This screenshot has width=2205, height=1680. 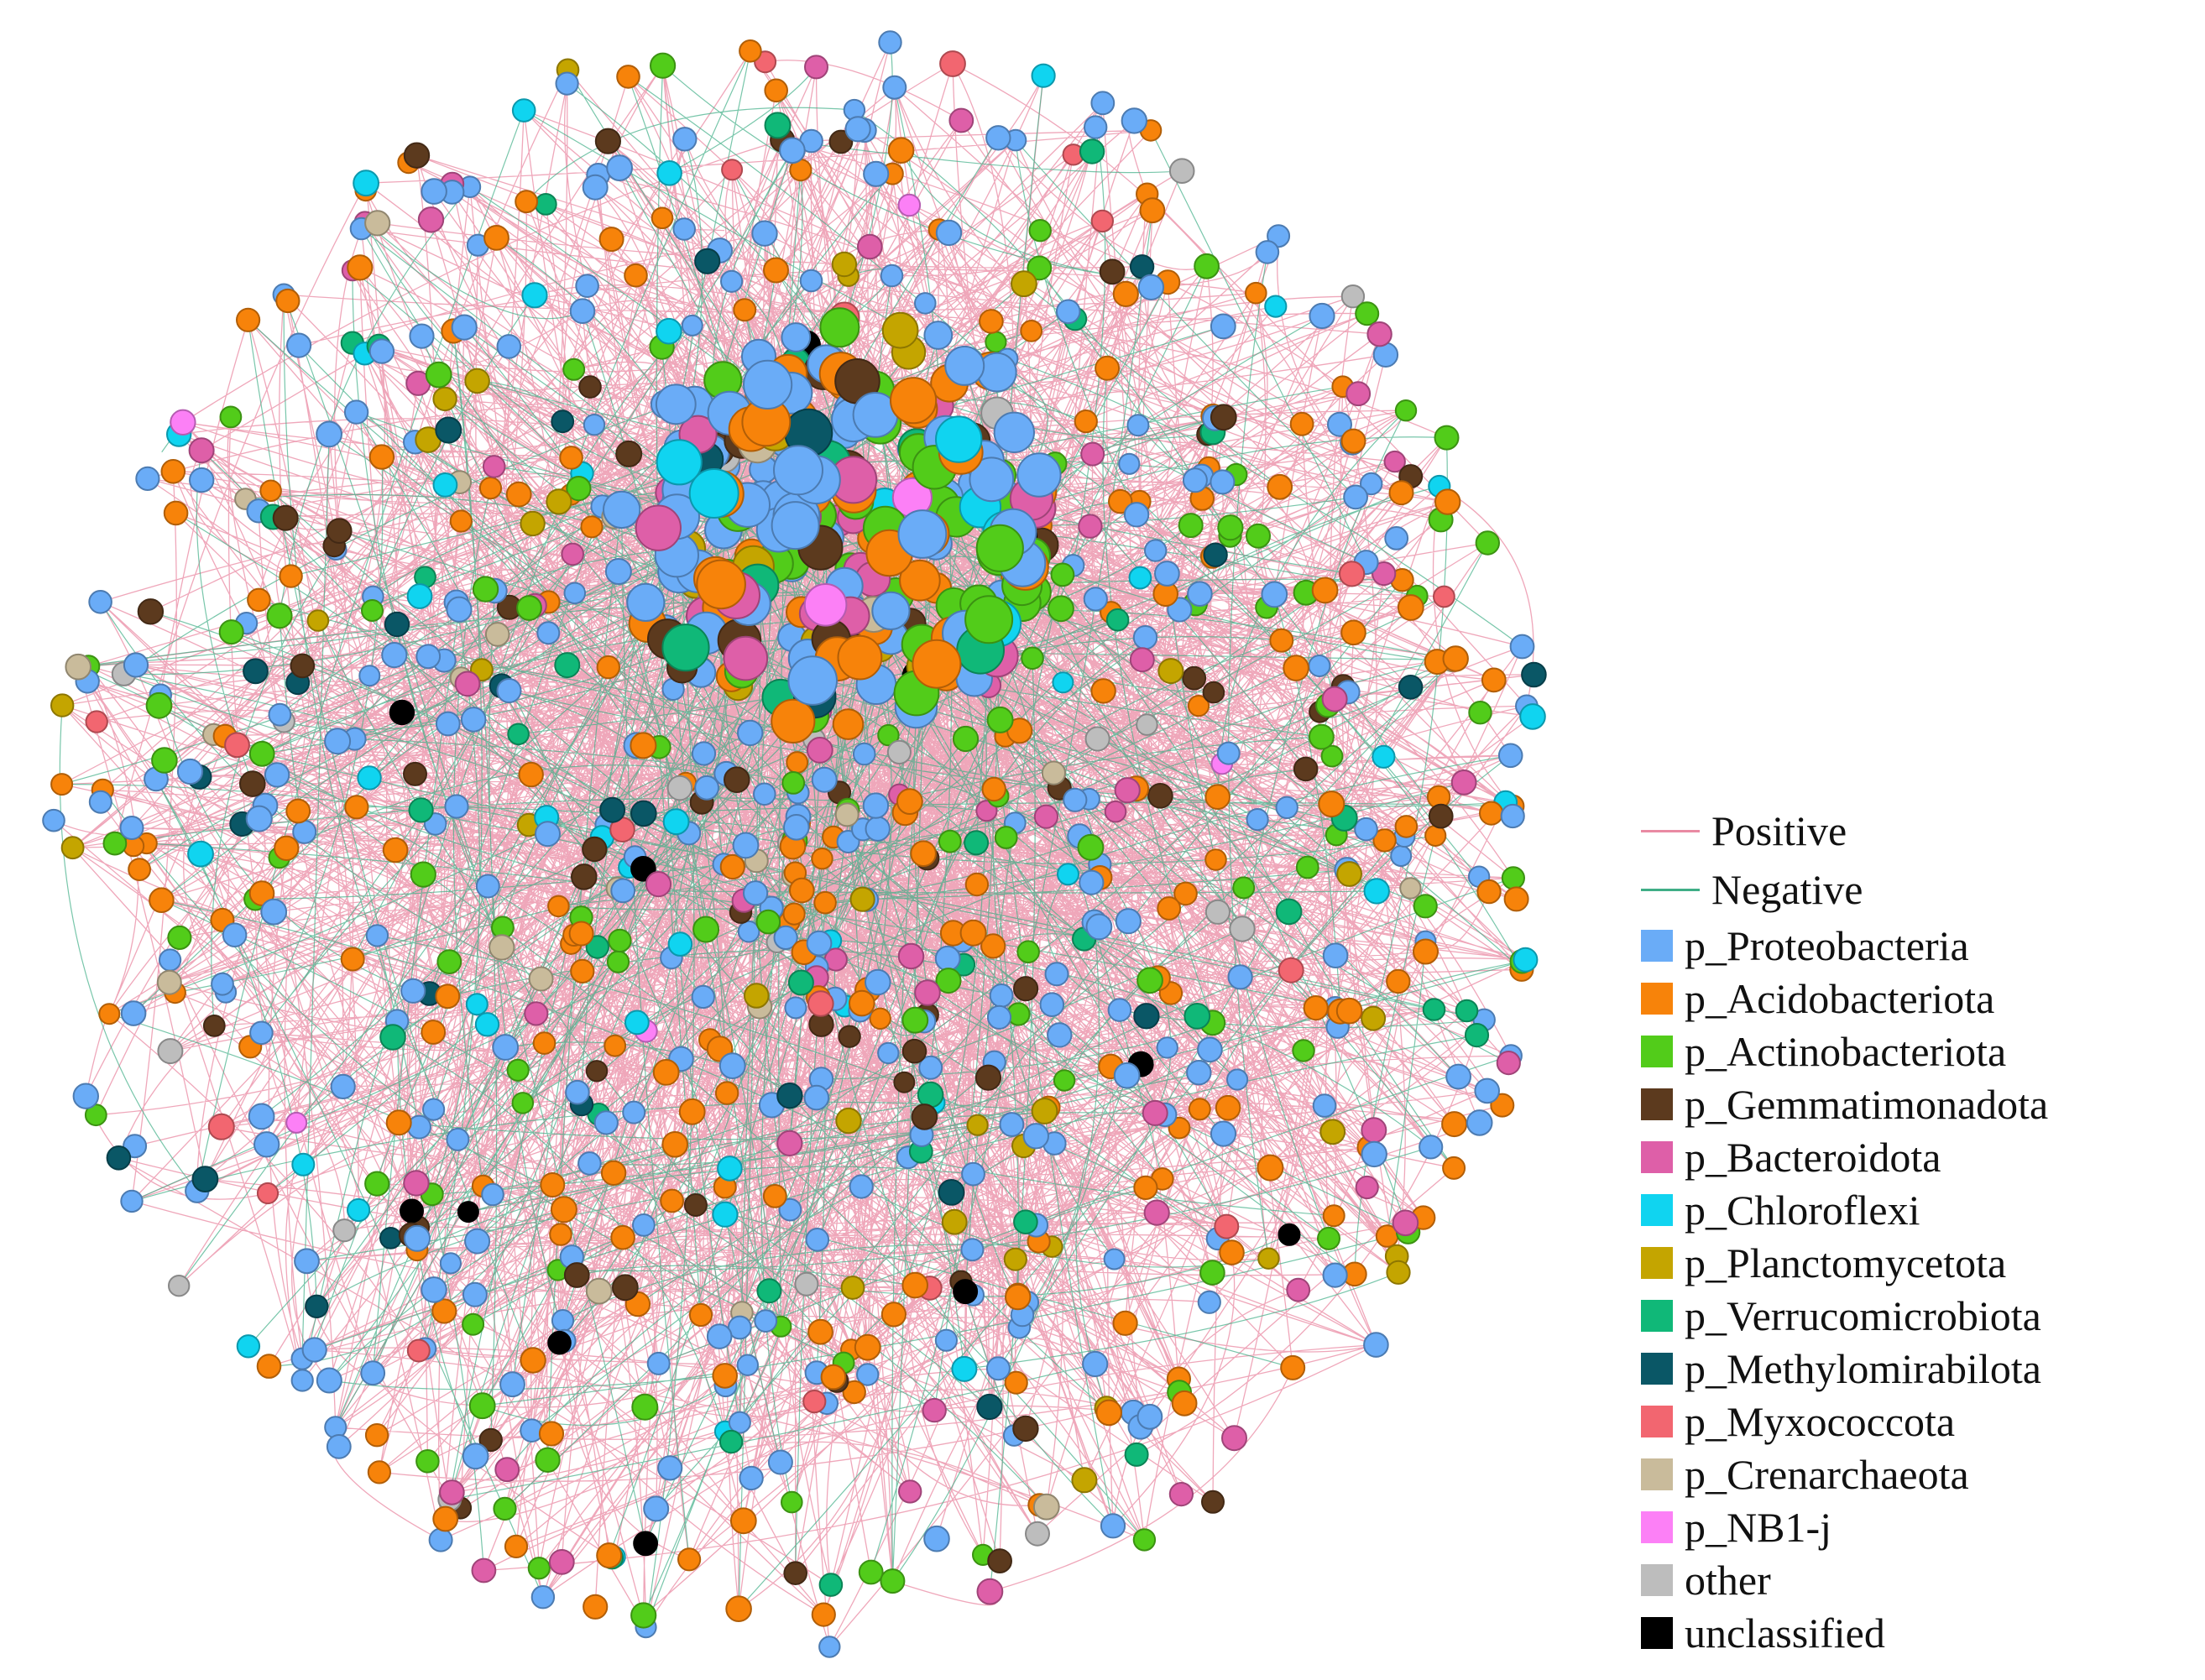 I want to click on legend-item: unclassified, so click(x=1918, y=1632).